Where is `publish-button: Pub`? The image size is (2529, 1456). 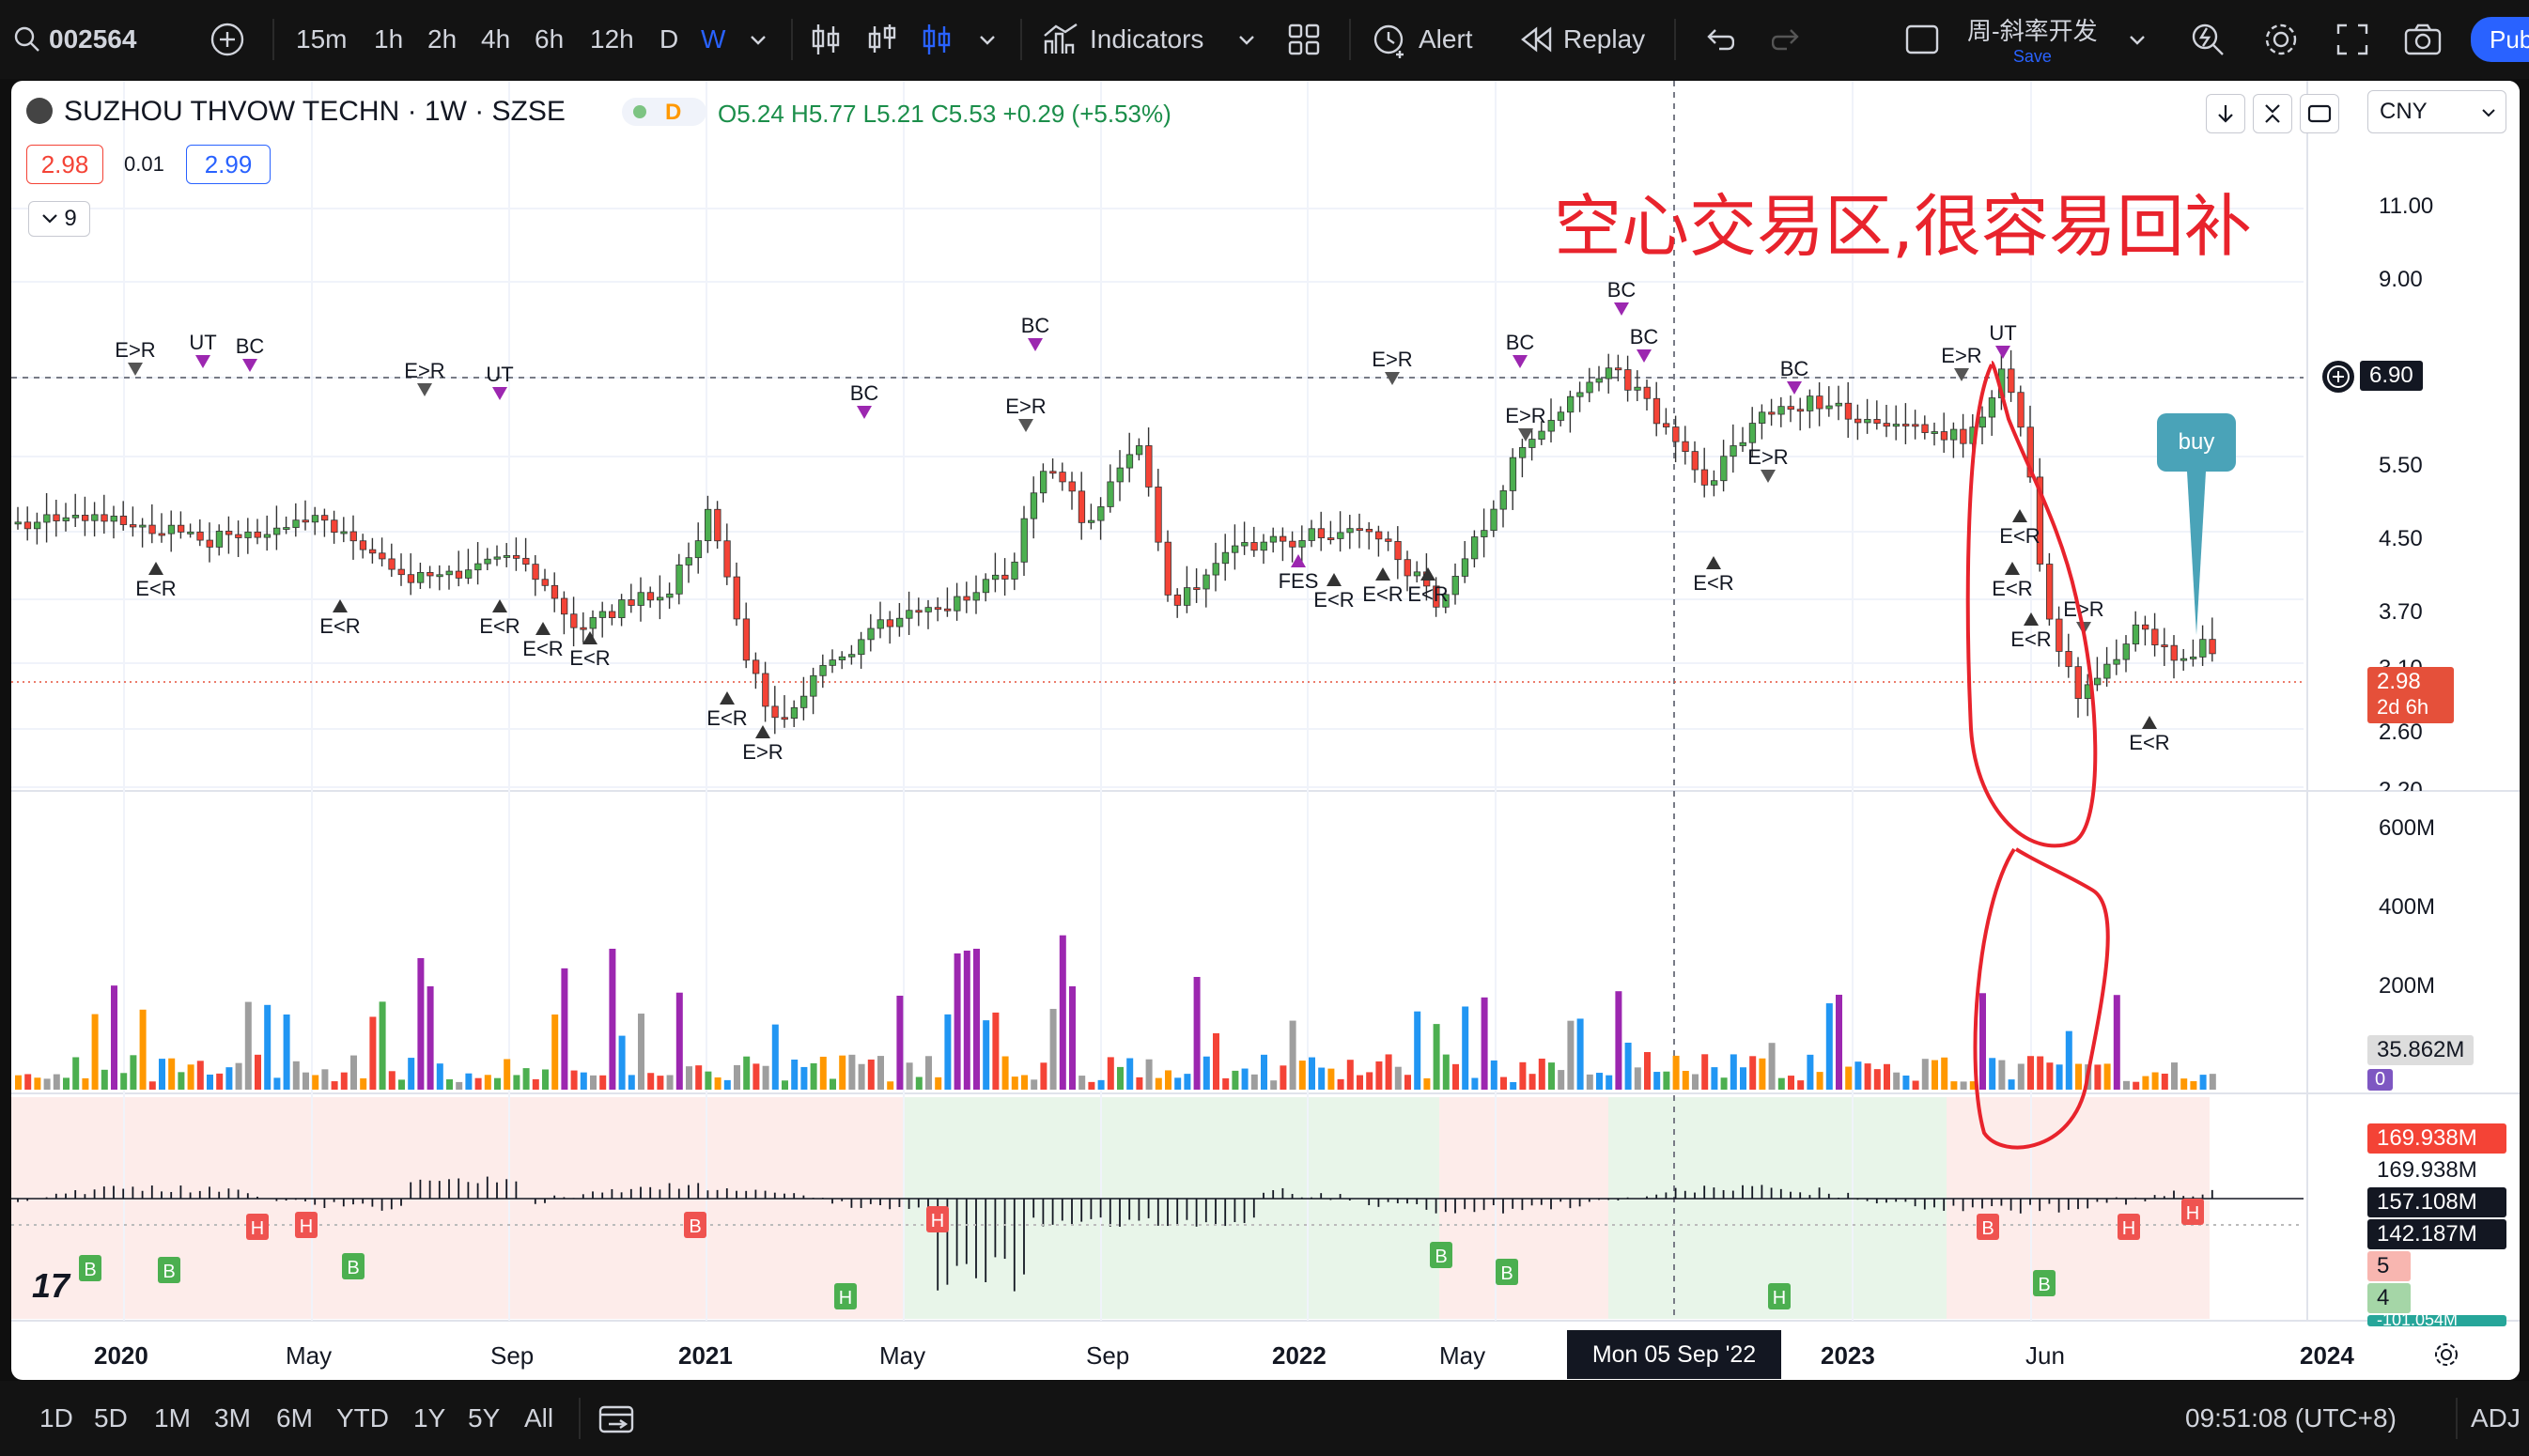 publish-button: Pub is located at coordinates (2500, 39).